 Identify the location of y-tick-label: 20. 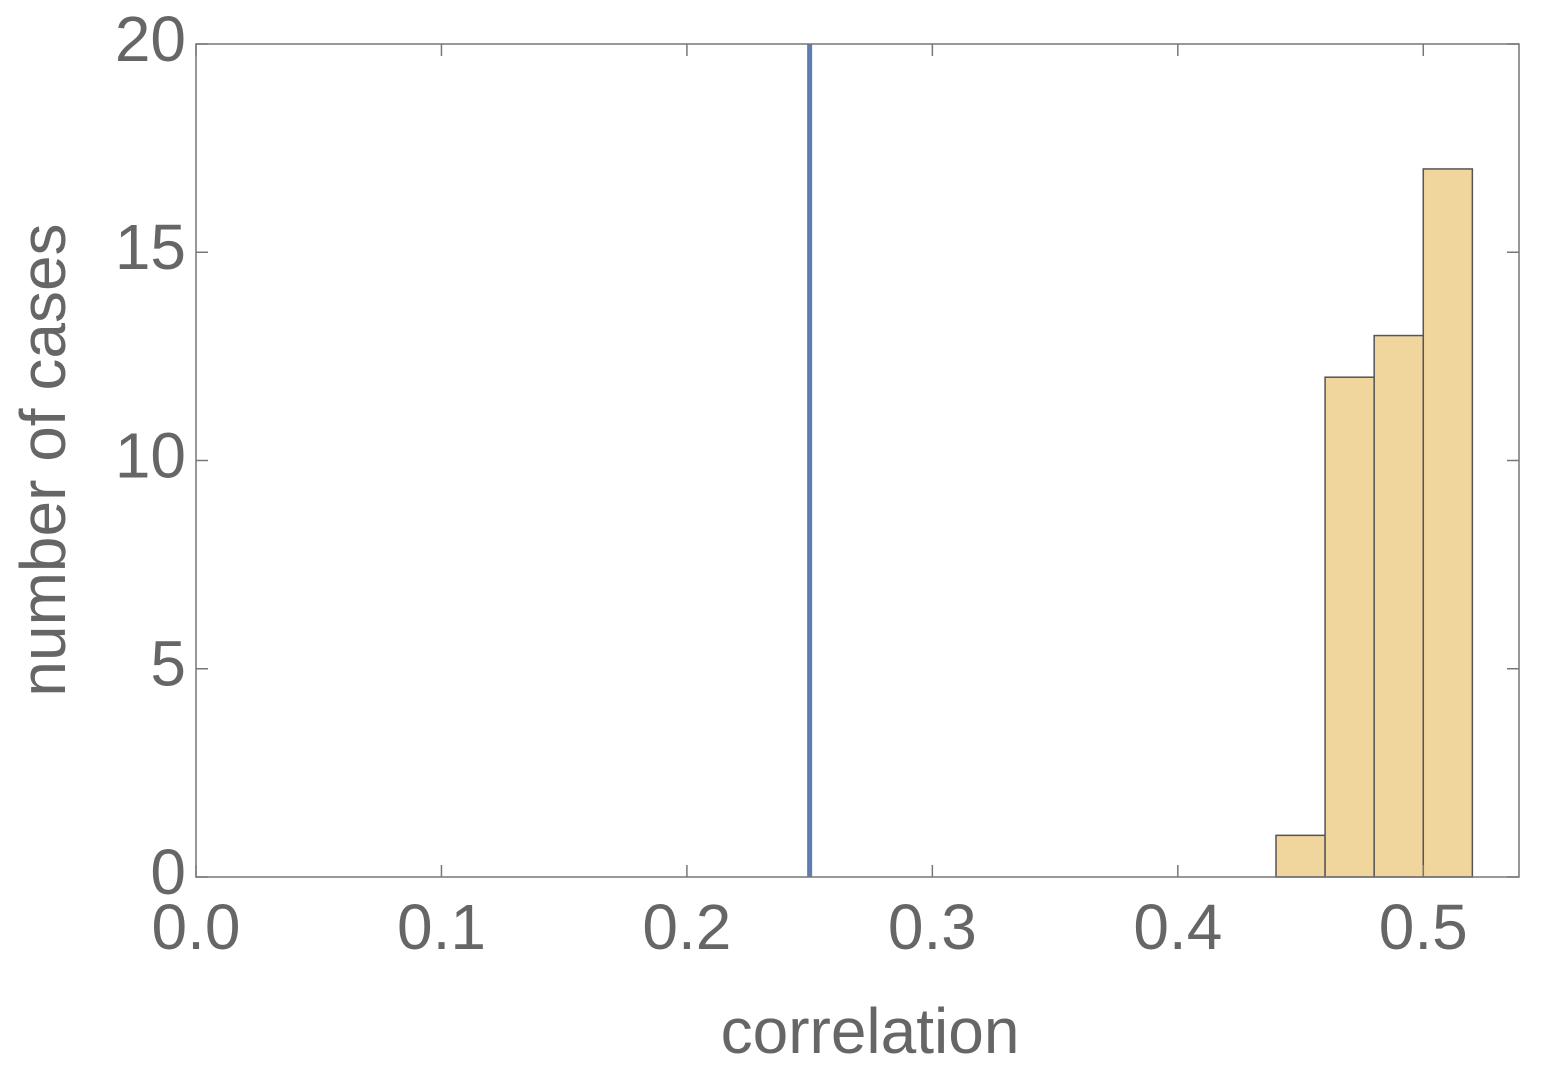
(150, 39).